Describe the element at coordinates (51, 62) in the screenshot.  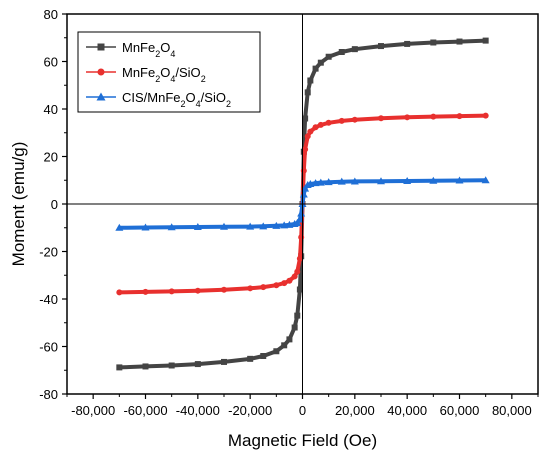
I see `y-tick-label: 60` at that location.